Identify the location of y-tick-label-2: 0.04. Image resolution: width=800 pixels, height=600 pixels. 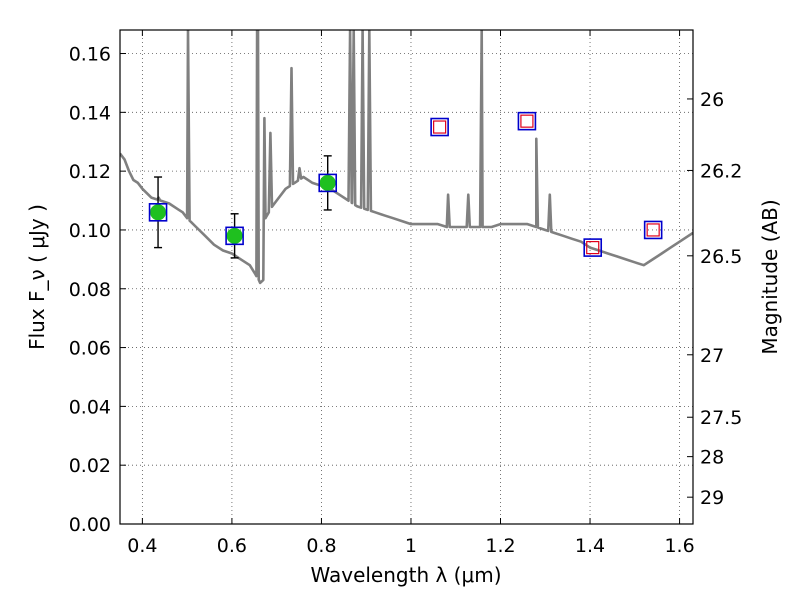
(90, 407).